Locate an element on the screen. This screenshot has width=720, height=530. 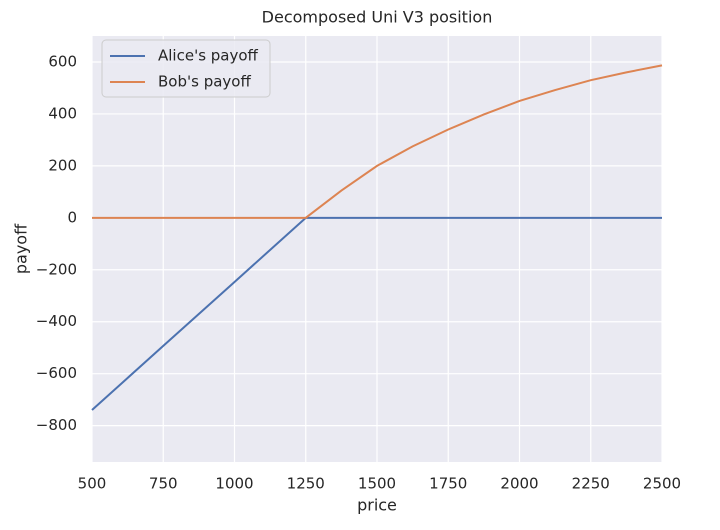
x-tick-label: 500 is located at coordinates (92, 484).